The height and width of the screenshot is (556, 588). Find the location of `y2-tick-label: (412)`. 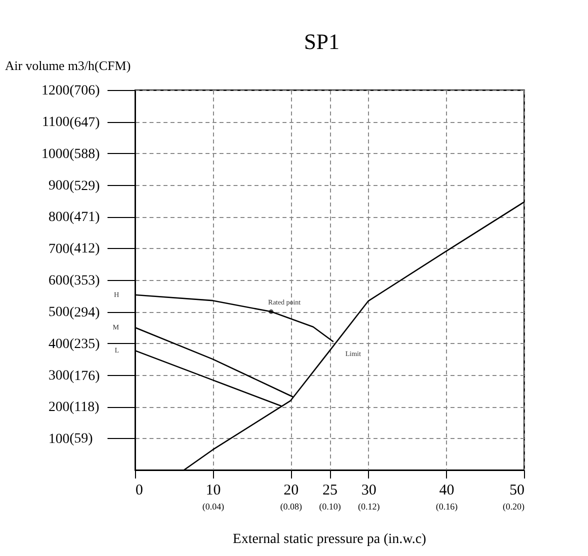

y2-tick-label: (412) is located at coordinates (85, 249).